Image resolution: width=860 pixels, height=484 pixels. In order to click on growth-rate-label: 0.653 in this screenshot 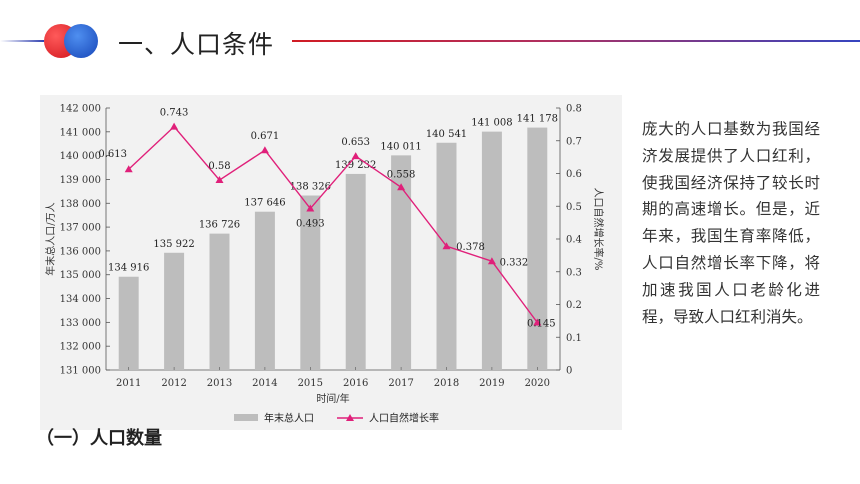, I will do `click(355, 142)`.